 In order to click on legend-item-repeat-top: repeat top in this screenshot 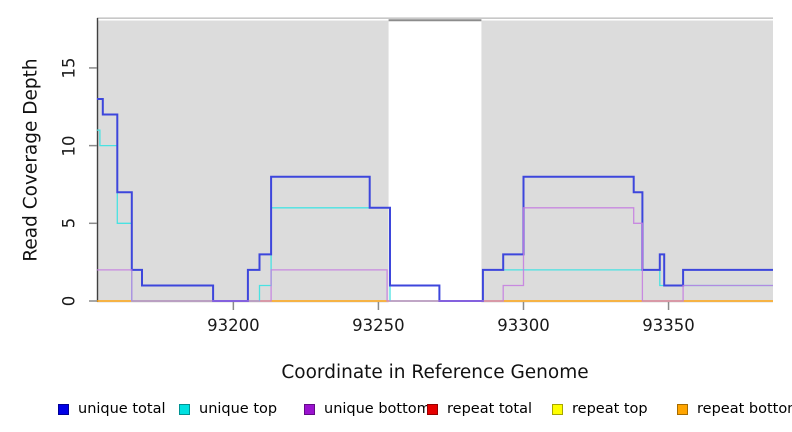, I will do `click(600, 409)`.